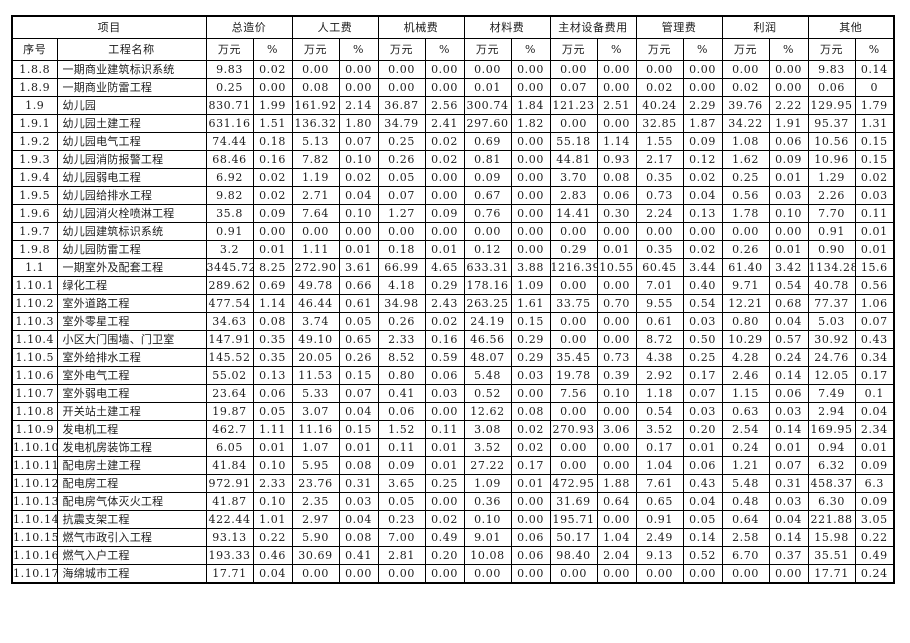 This screenshot has width=910, height=643. I want to click on cell-percent: 1.14, so click(272, 303).